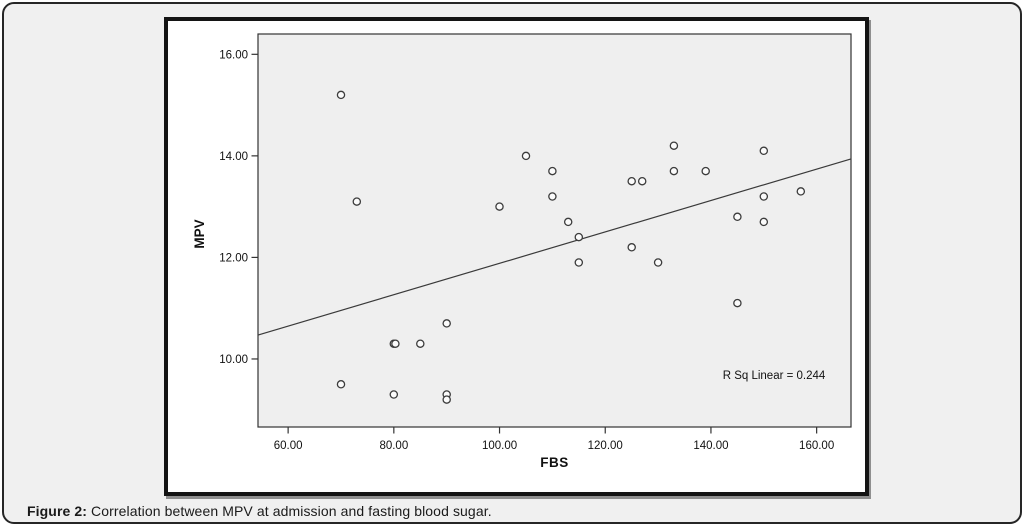 The height and width of the screenshot is (528, 1026). What do you see at coordinates (233, 157) in the screenshot?
I see `y-tick-label: 14.00` at bounding box center [233, 157].